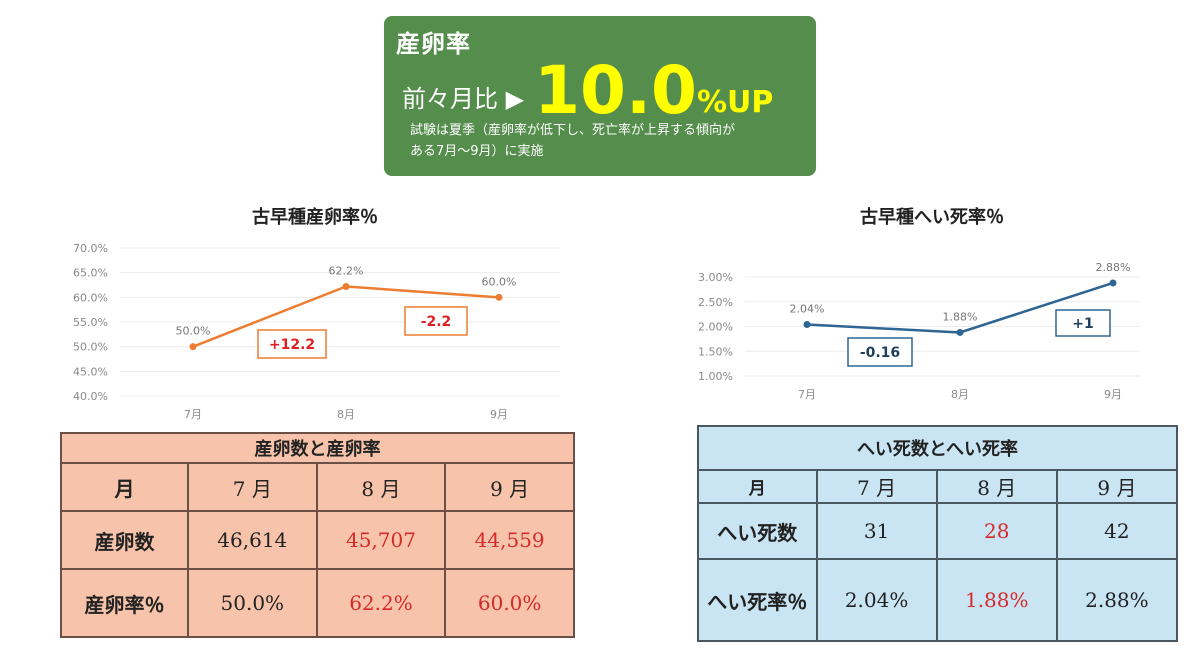 This screenshot has width=1200, height=650. I want to click on egg-count-sep: 44,559, so click(509, 540).